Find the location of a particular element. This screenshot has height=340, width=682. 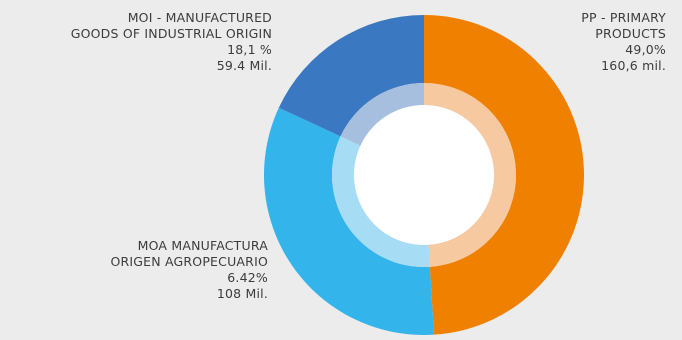

label-moa-percent: 6.42% is located at coordinates (247, 277).